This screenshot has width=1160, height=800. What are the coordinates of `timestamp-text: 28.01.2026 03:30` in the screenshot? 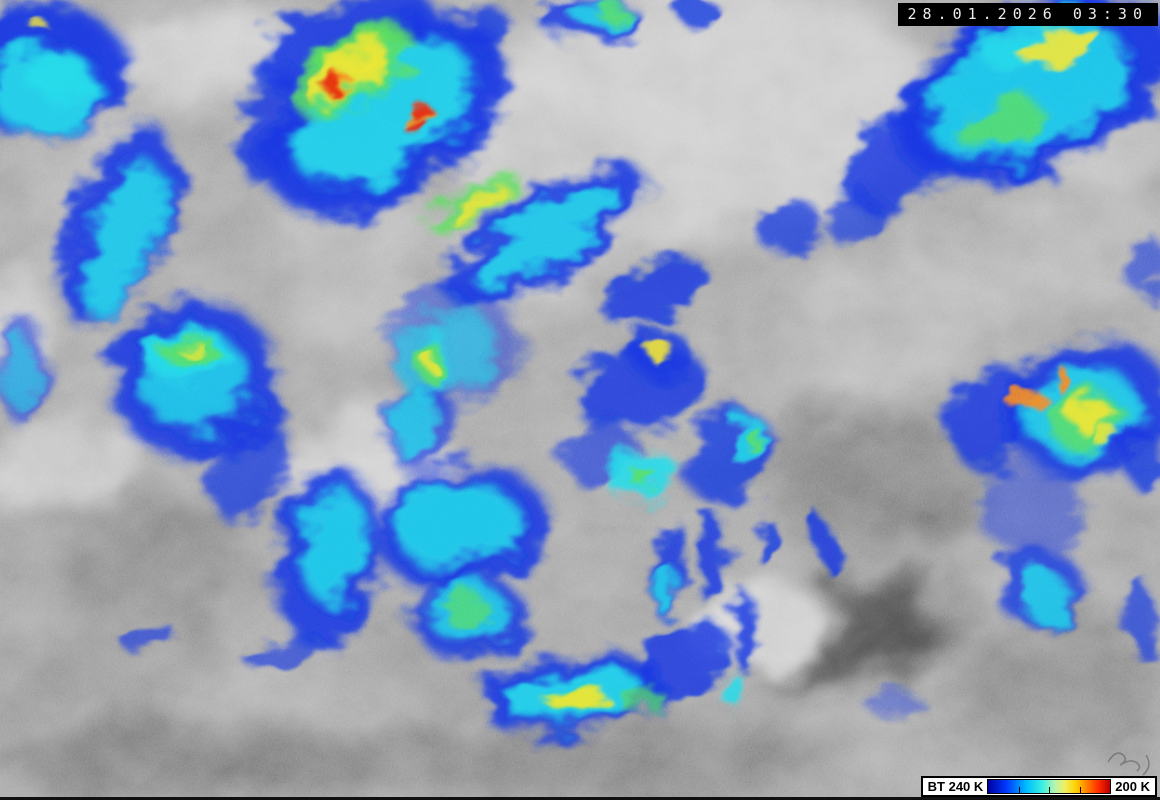 It's located at (1027, 14).